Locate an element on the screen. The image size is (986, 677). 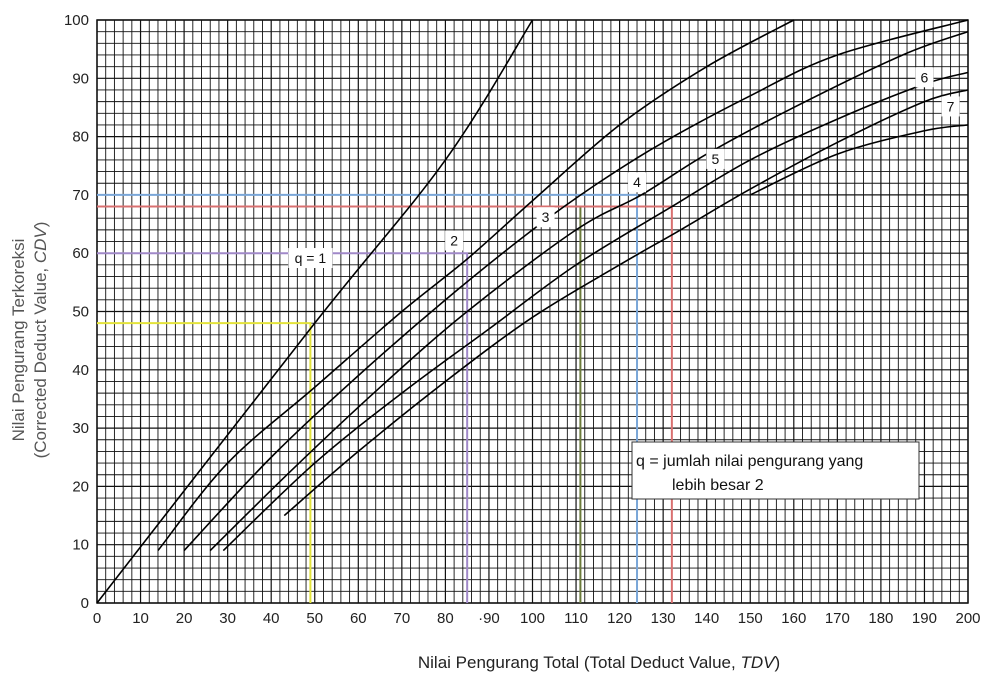
note-box-frame is located at coordinates (775, 470).